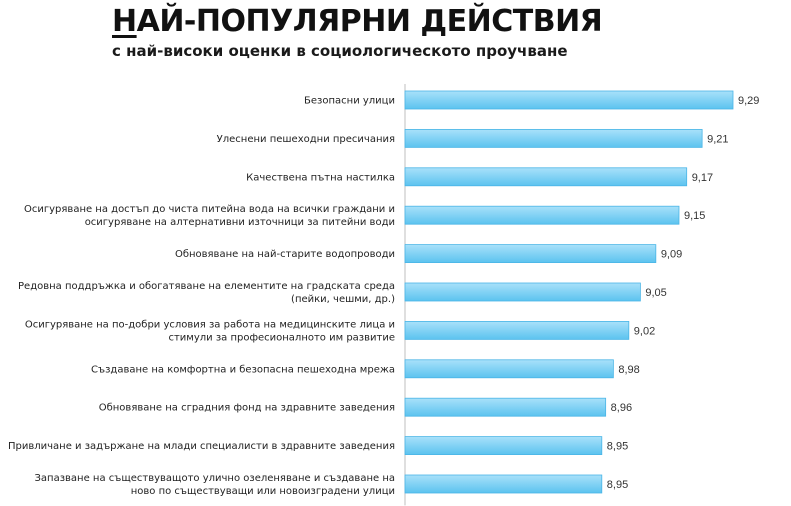  What do you see at coordinates (671, 255) in the screenshot?
I see `value-label-4: 9,09` at bounding box center [671, 255].